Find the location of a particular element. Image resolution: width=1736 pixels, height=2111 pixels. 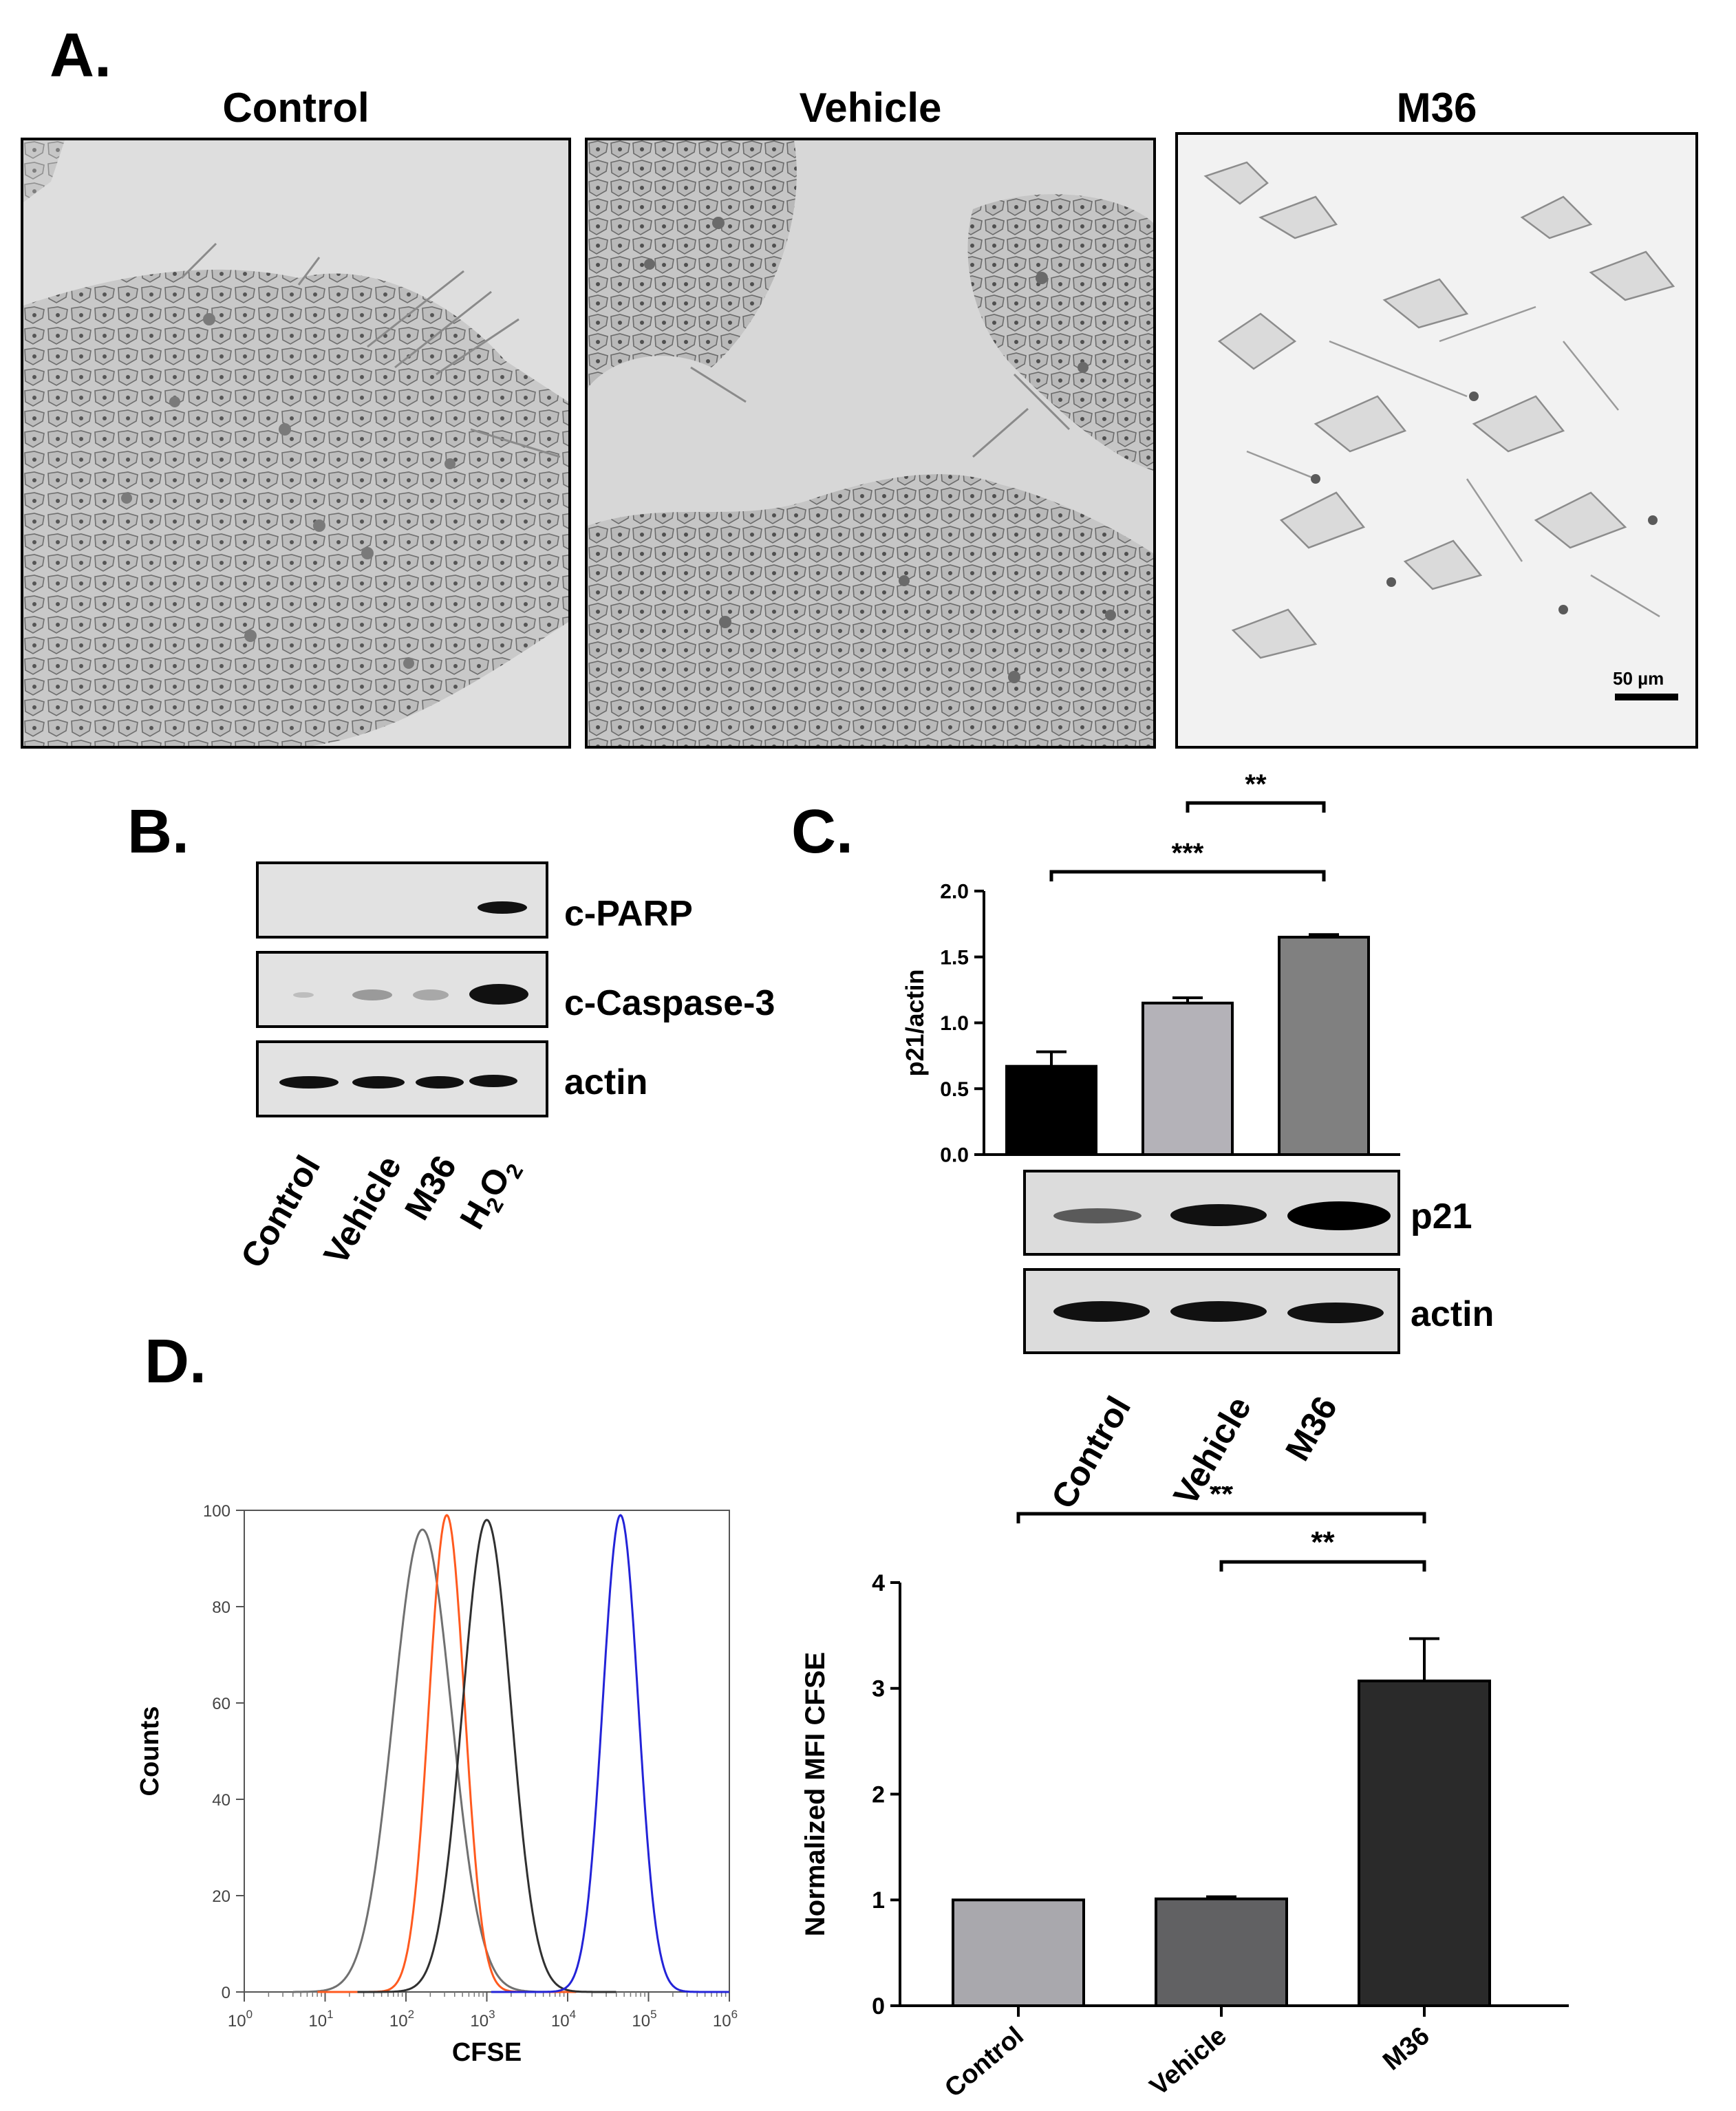

micrograph-m36: 50 µm is located at coordinates (1436, 440).